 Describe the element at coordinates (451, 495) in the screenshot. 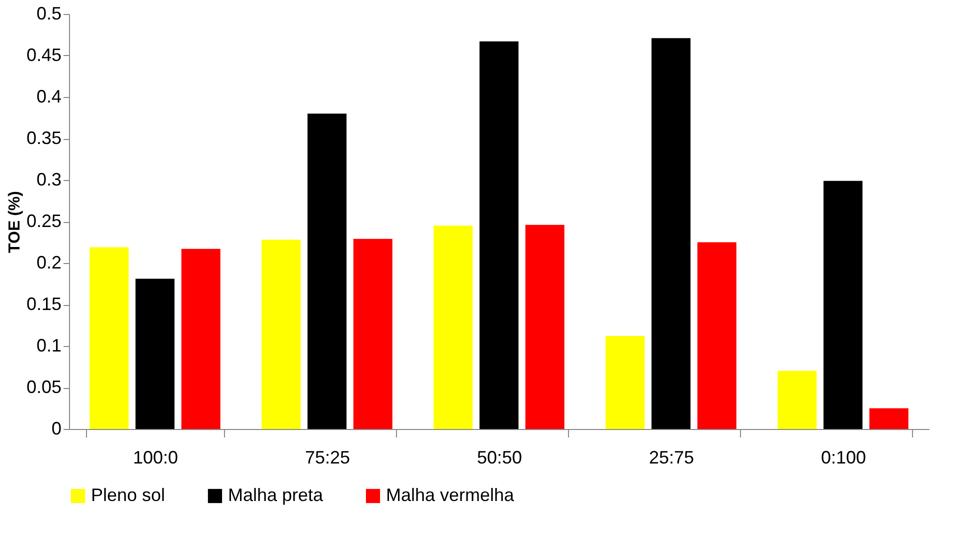

I see `legend-label: Malha vermelha` at that location.